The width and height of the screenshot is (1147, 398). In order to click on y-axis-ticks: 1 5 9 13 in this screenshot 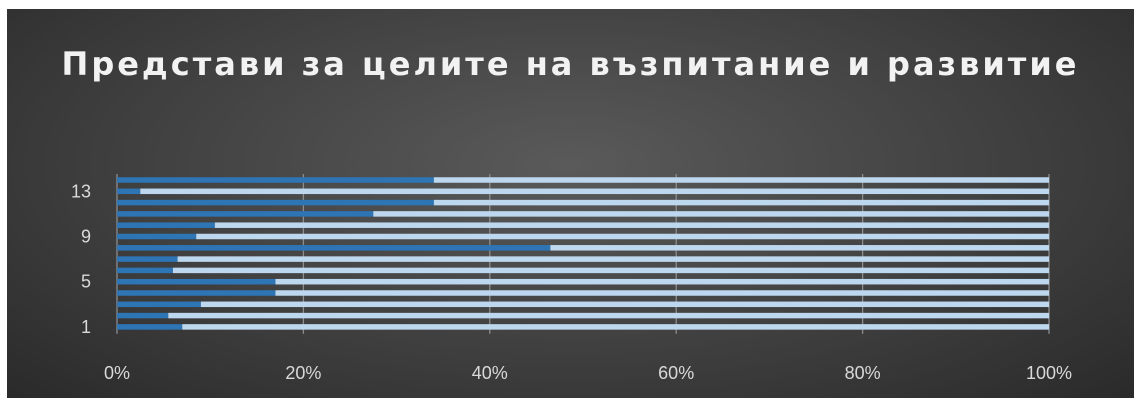, I will do `click(81, 259)`.